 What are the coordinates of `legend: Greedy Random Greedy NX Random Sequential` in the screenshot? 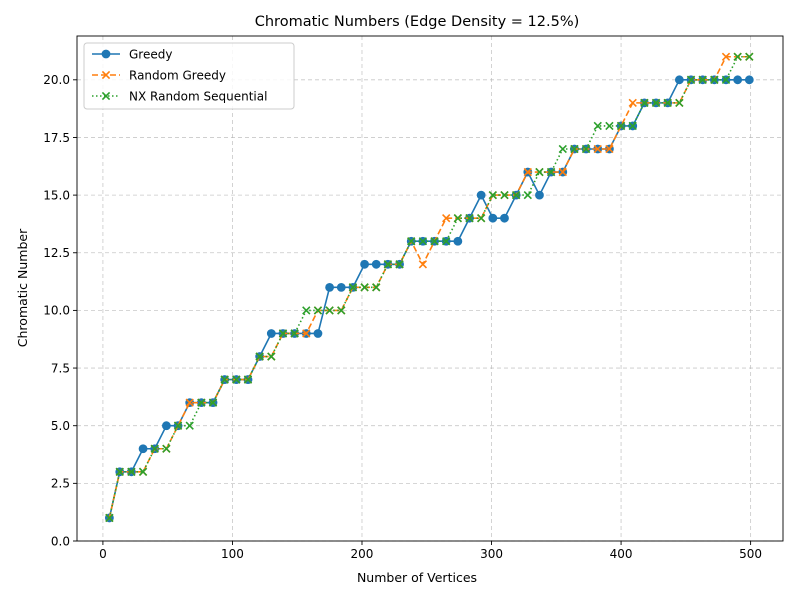 It's located at (189, 76).